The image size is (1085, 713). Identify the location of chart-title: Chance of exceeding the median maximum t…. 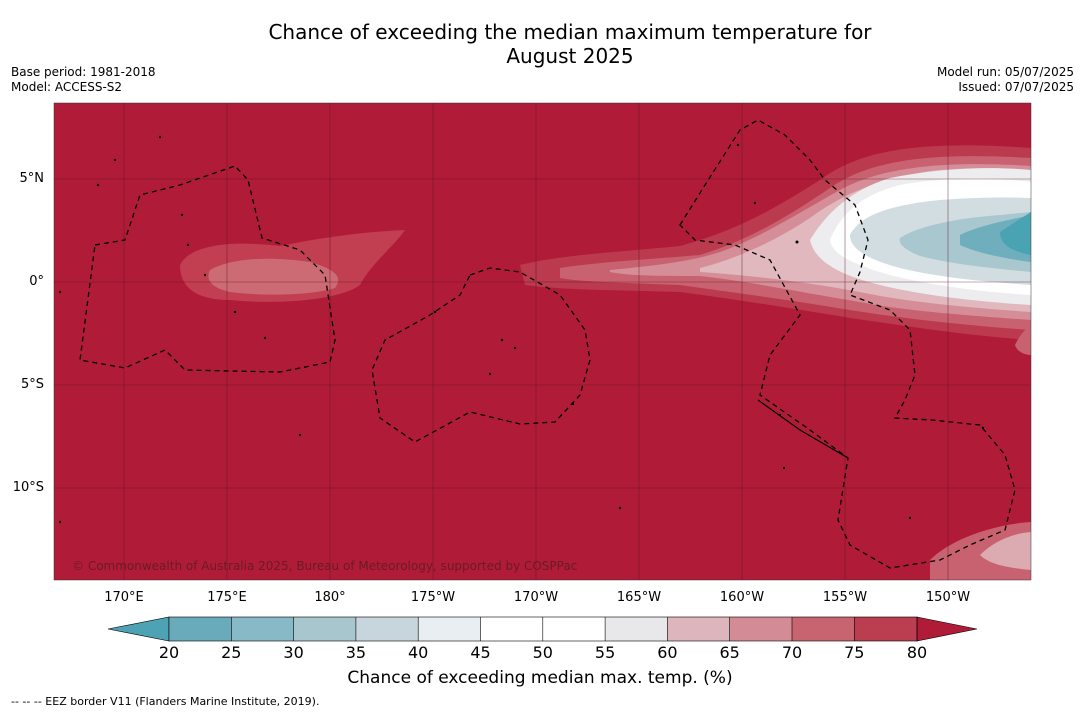
(570, 44).